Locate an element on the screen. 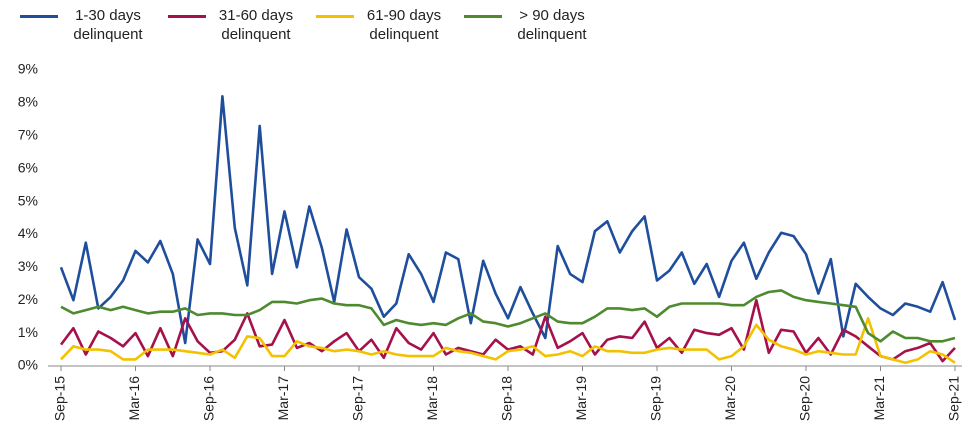  legend-item: 61-90 days delinquent is located at coordinates (383, 25).